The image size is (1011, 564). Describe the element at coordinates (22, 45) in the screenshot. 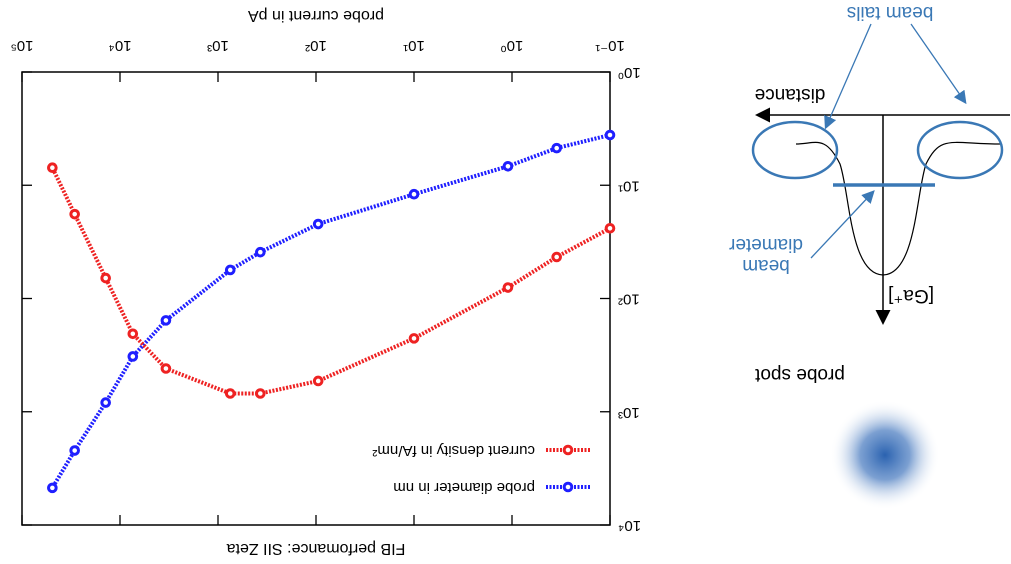

I see `x-tick-label: 10⁵` at that location.